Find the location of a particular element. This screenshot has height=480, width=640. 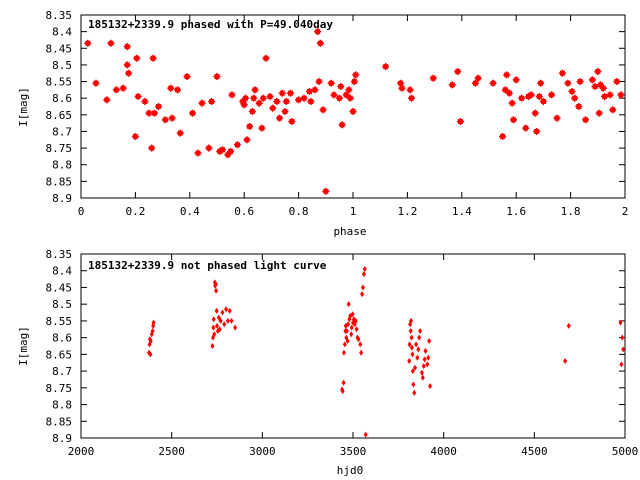

unphased-y-tick-label: 8.75 is located at coordinates (59, 388).